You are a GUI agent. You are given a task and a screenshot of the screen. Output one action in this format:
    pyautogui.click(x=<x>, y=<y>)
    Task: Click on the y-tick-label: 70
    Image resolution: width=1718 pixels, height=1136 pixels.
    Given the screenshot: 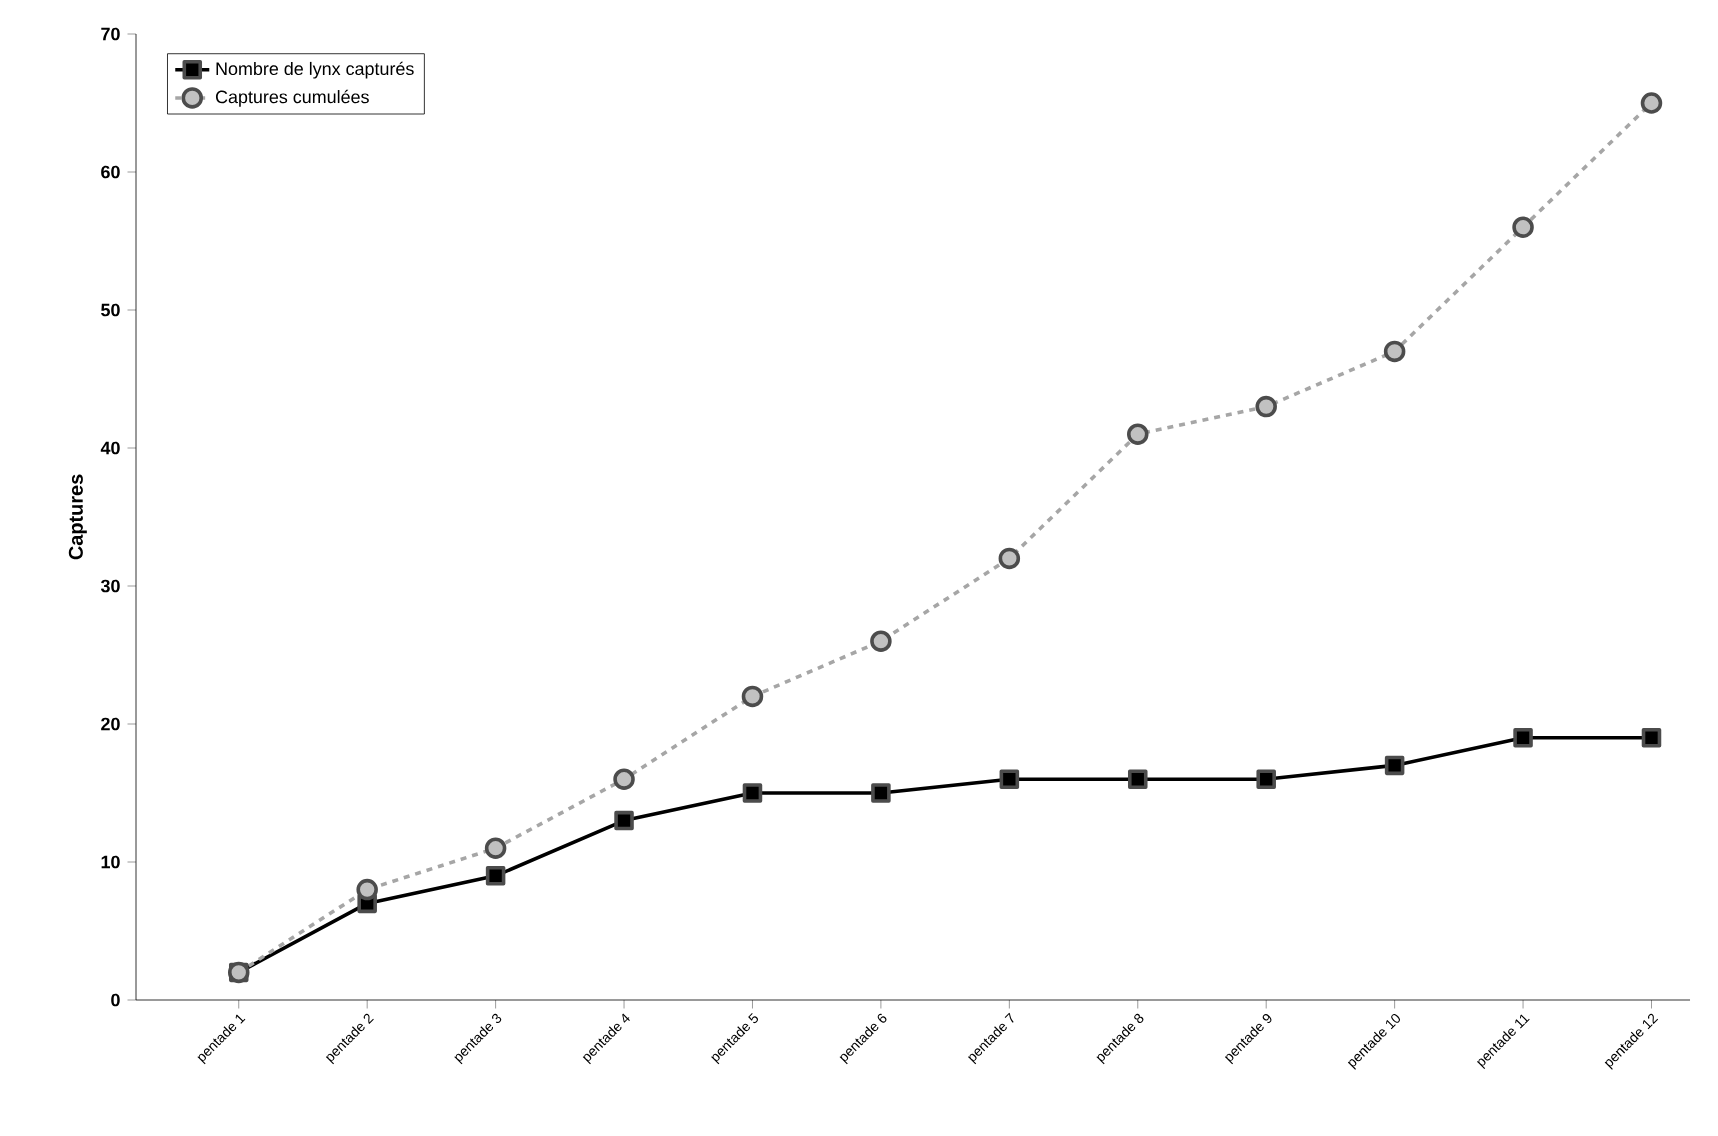 What is the action you would take?
    pyautogui.click(x=110, y=34)
    